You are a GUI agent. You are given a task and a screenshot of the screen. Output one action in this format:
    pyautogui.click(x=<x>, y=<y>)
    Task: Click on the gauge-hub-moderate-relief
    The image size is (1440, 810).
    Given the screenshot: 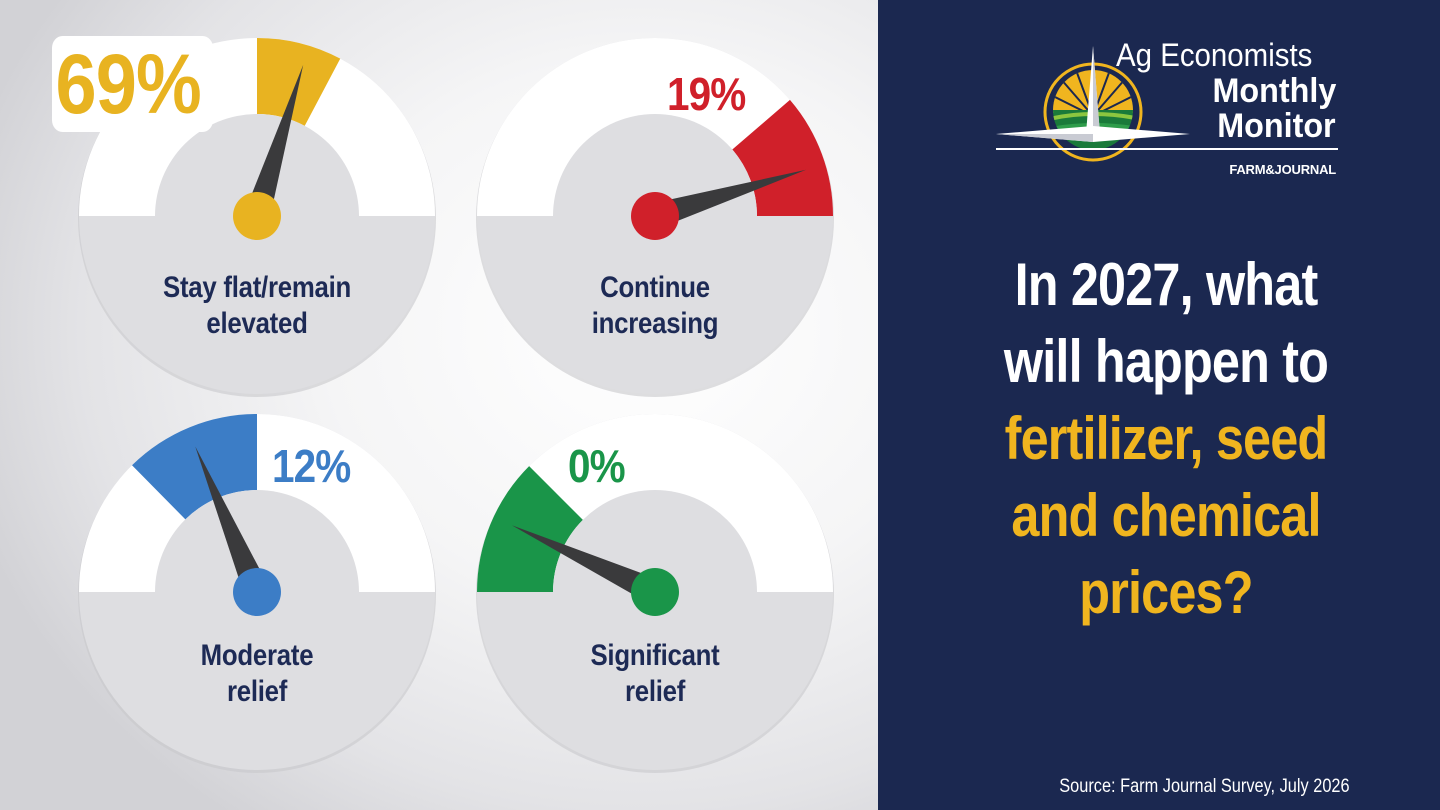 What is the action you would take?
    pyautogui.click(x=257, y=592)
    